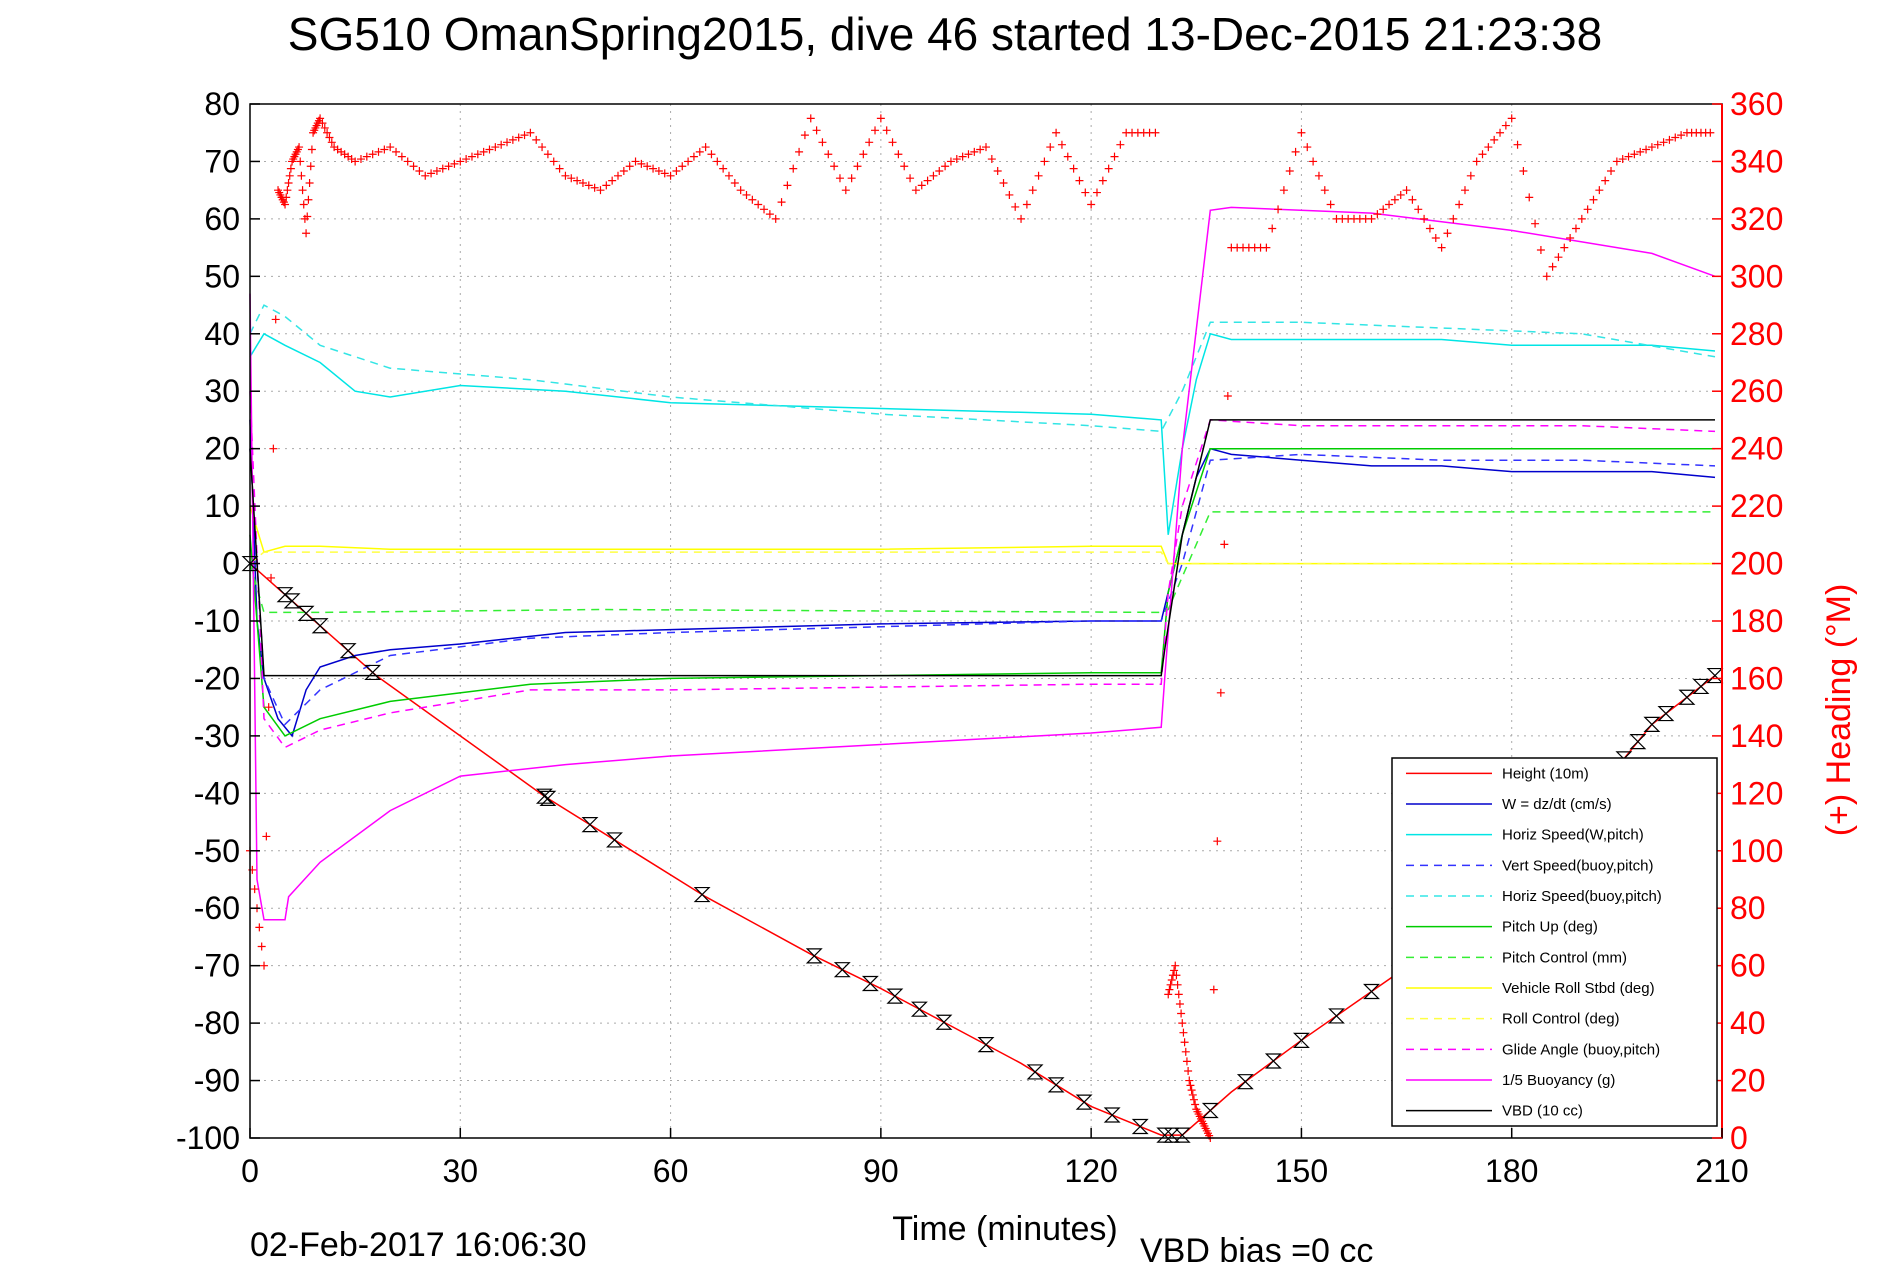 This screenshot has height=1262, width=1891. Describe the element at coordinates (1756, 736) in the screenshot. I see `right-y-tick-label: 140` at that location.